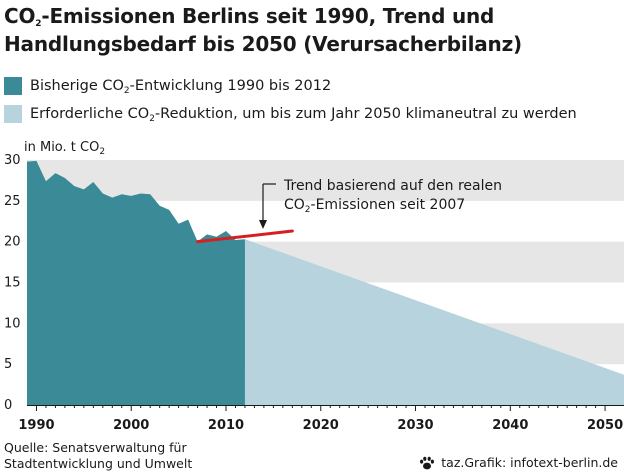 The height and width of the screenshot is (475, 624). What do you see at coordinates (321, 425) in the screenshot?
I see `x-tick-label: 2020` at bounding box center [321, 425].